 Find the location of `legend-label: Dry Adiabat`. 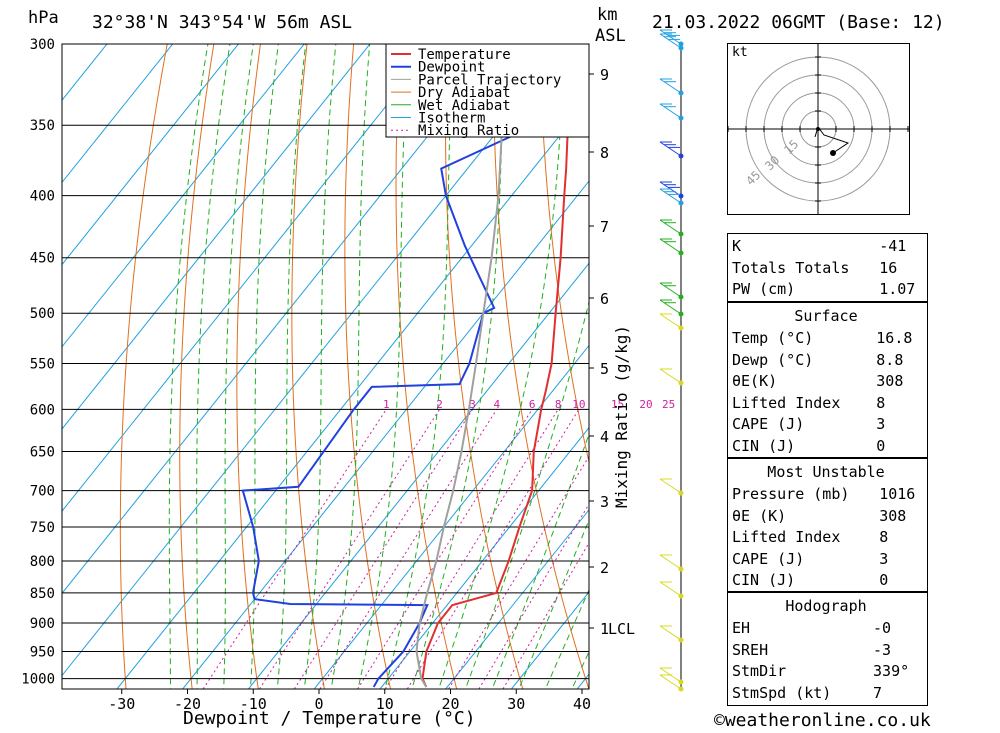

legend-label: Dry Adiabat is located at coordinates (464, 93).